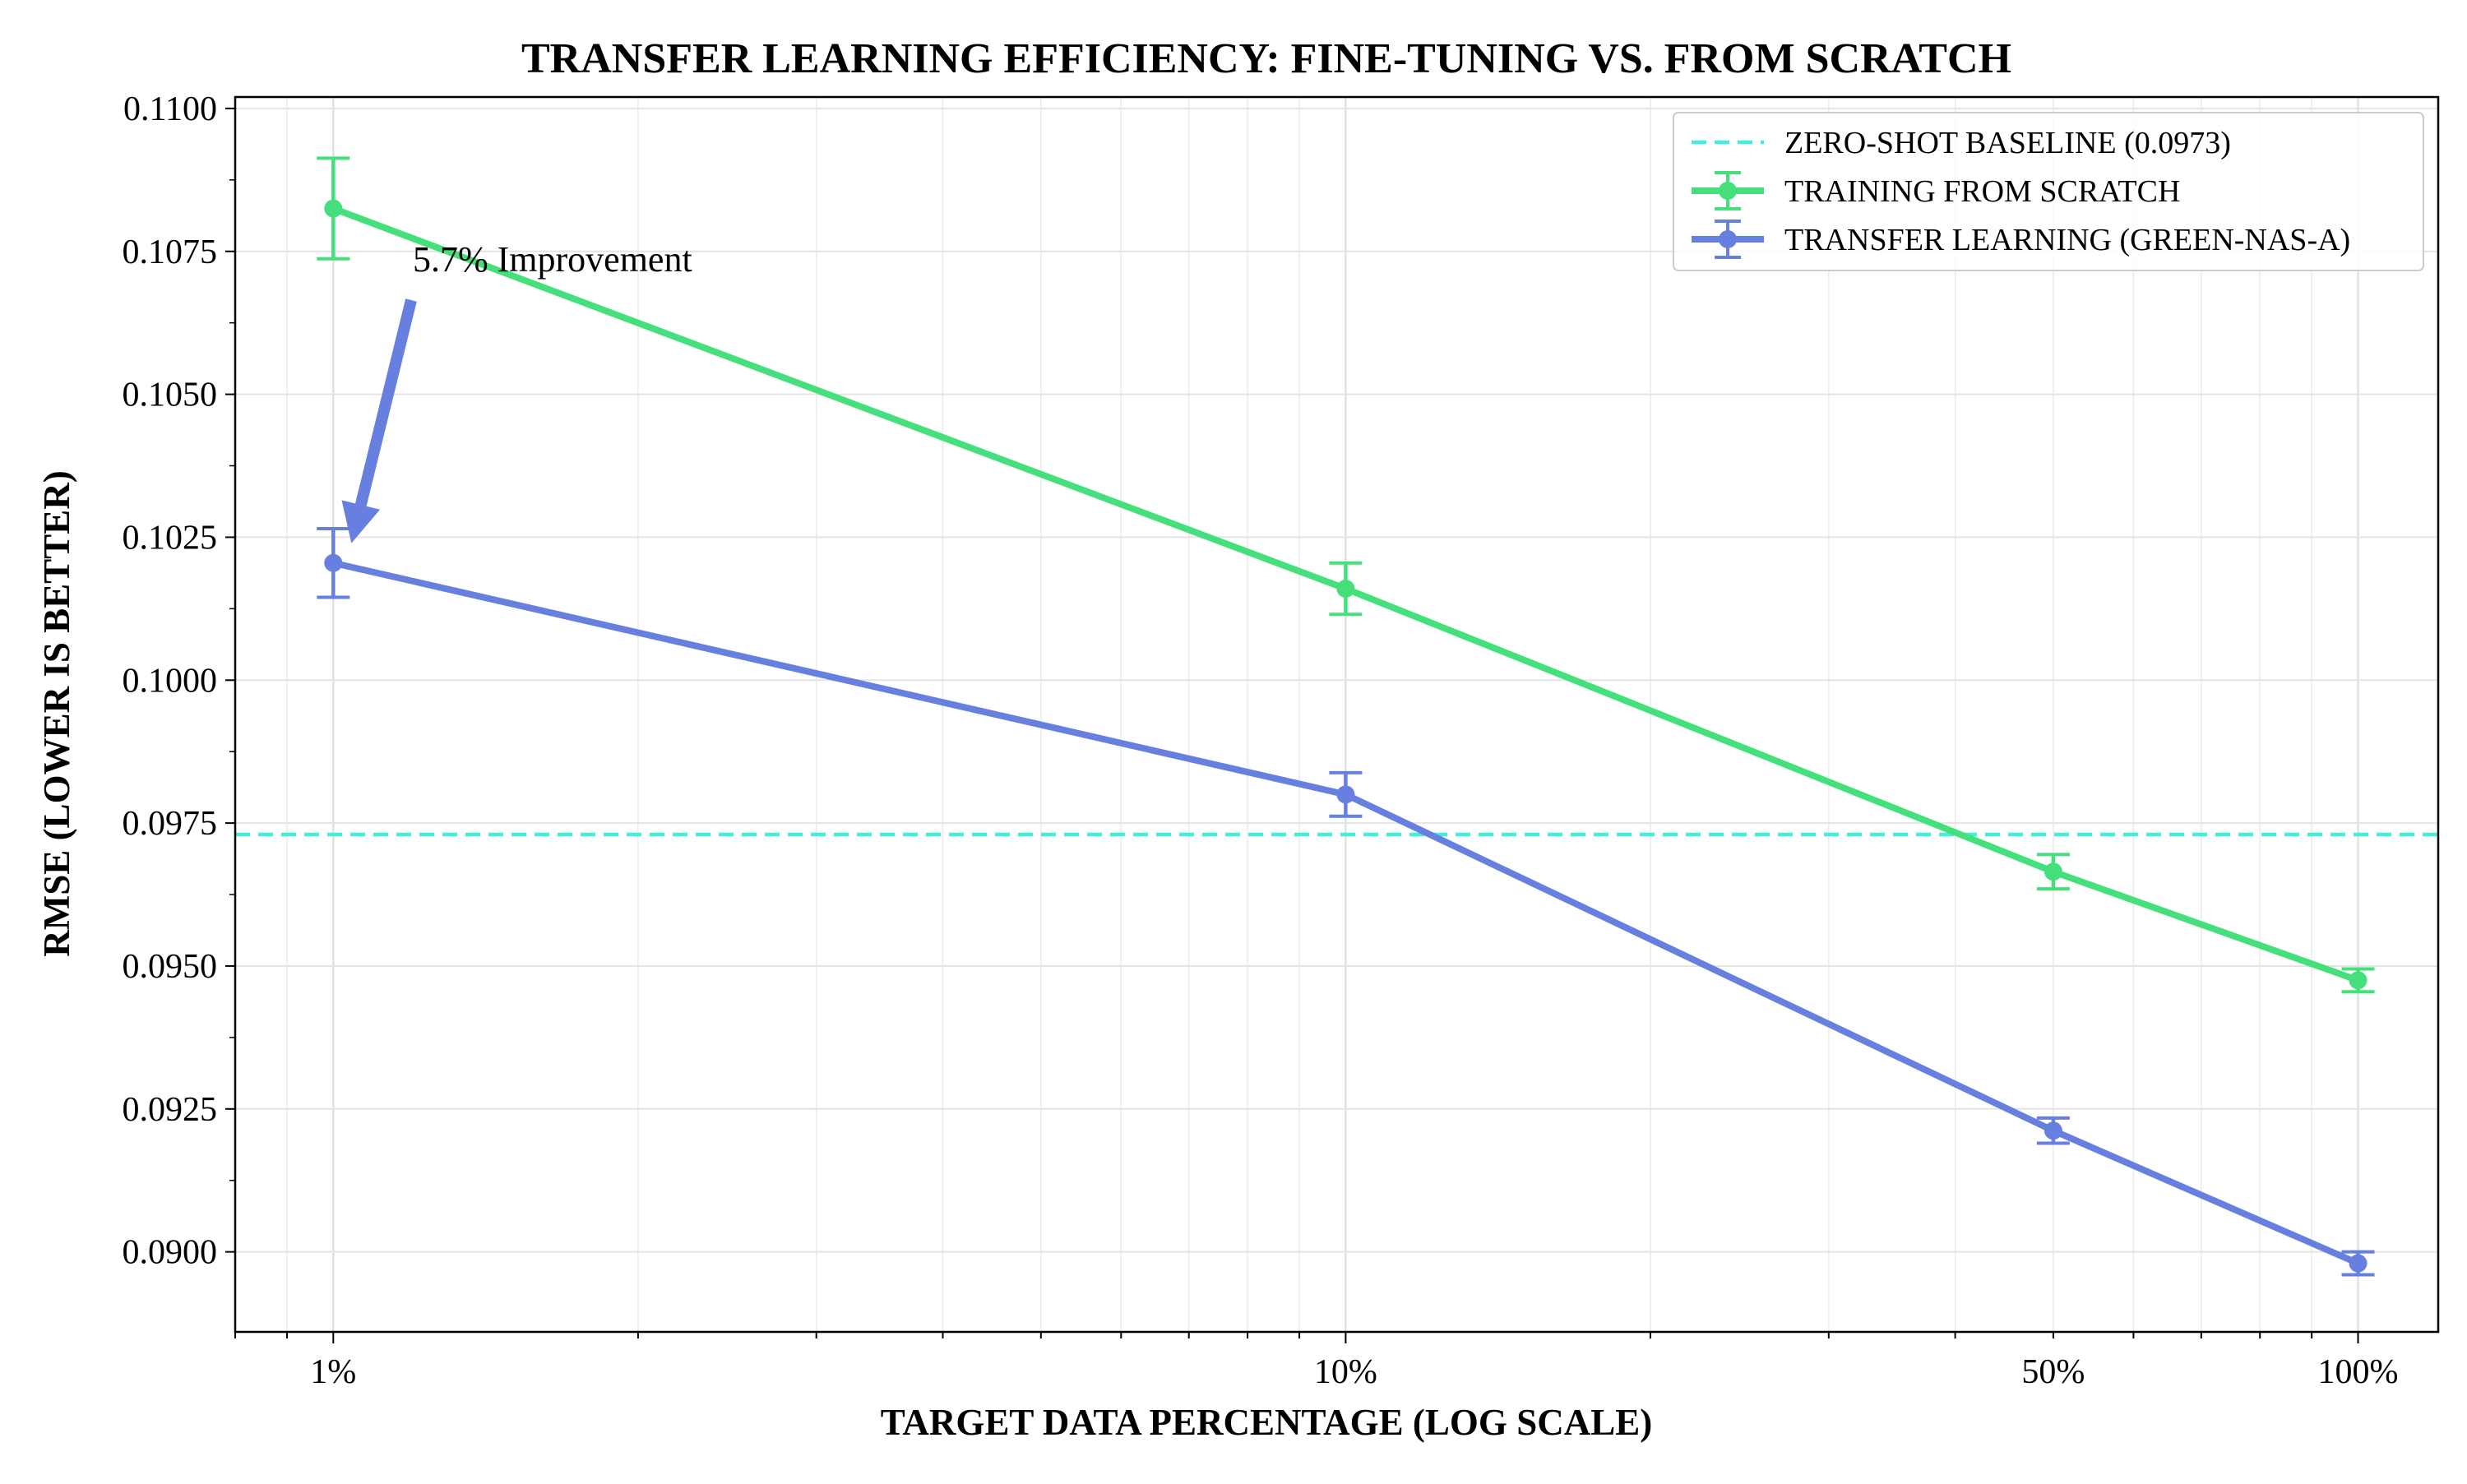 This screenshot has width=2467, height=1484. Describe the element at coordinates (379, 421) in the screenshot. I see `annotation-arrow` at that location.